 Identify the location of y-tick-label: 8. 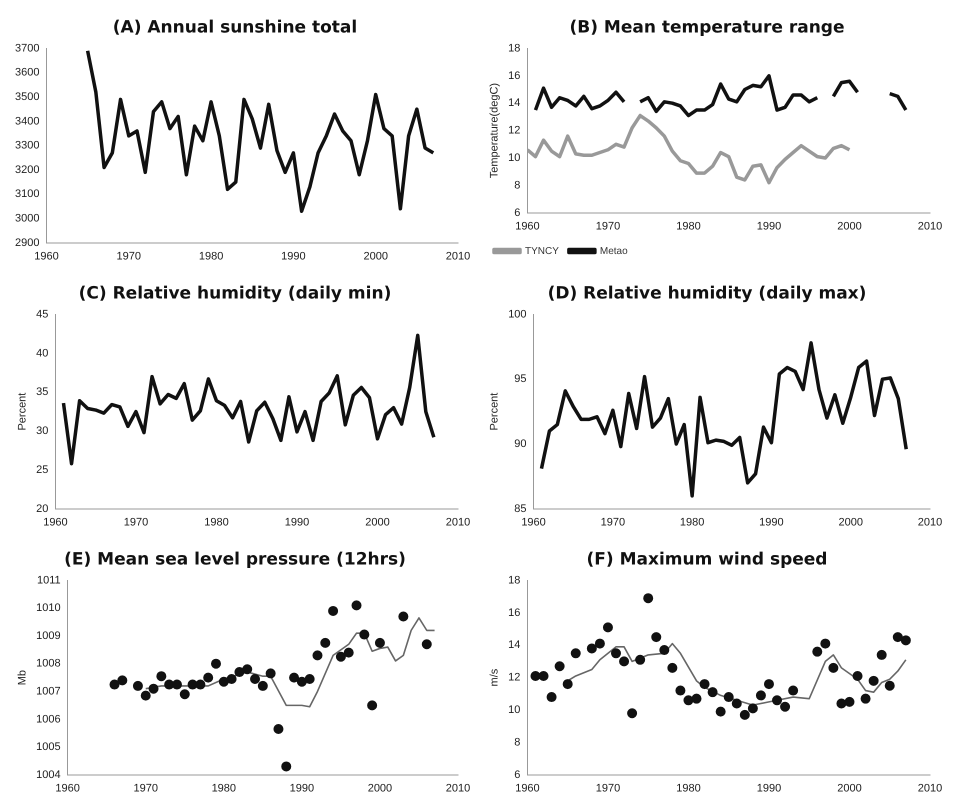
(517, 742).